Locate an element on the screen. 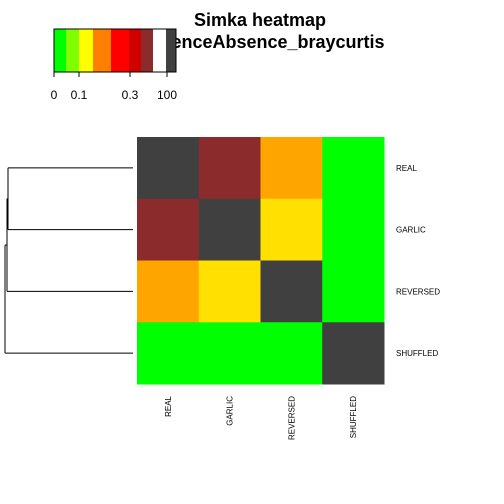  column-label: REAL is located at coordinates (168, 405).